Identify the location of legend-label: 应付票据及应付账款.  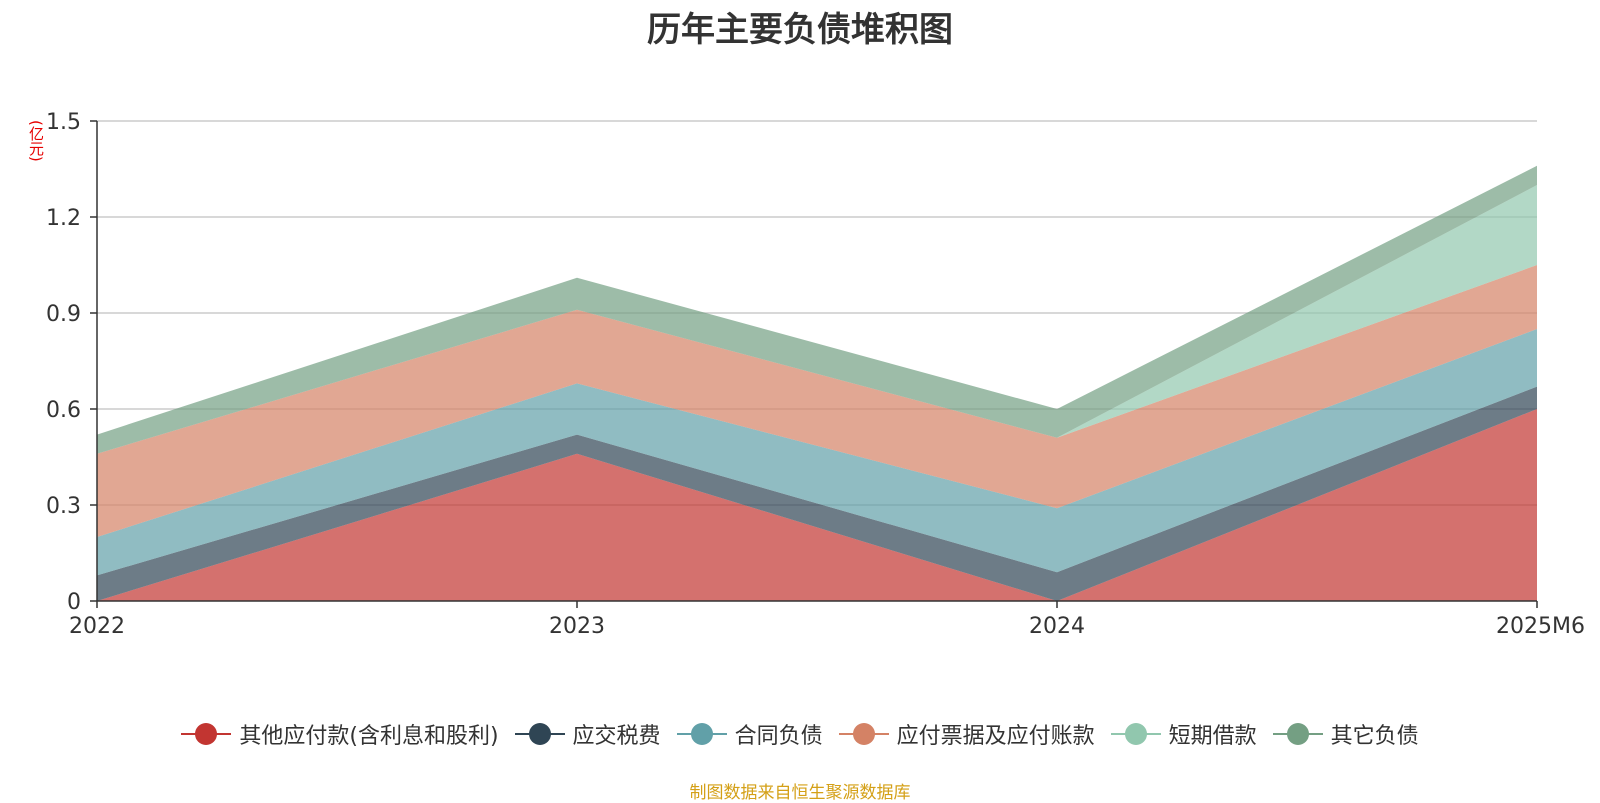
(995, 736).